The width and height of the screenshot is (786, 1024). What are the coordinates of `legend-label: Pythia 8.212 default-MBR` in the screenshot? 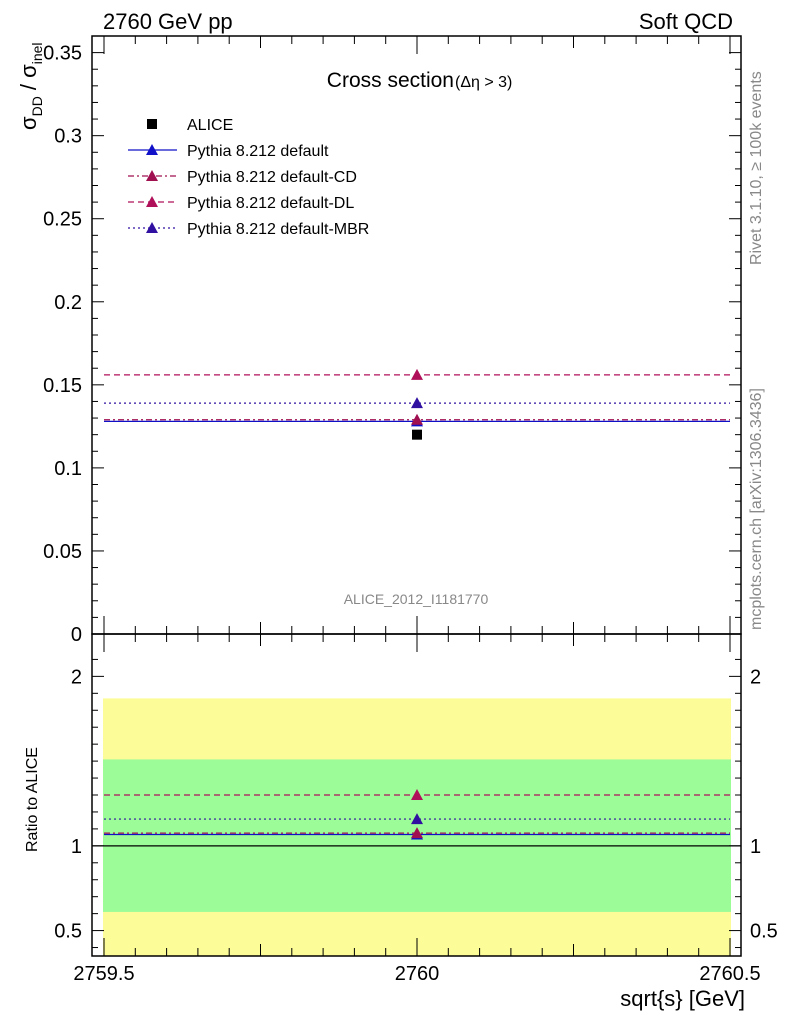 It's located at (278, 229).